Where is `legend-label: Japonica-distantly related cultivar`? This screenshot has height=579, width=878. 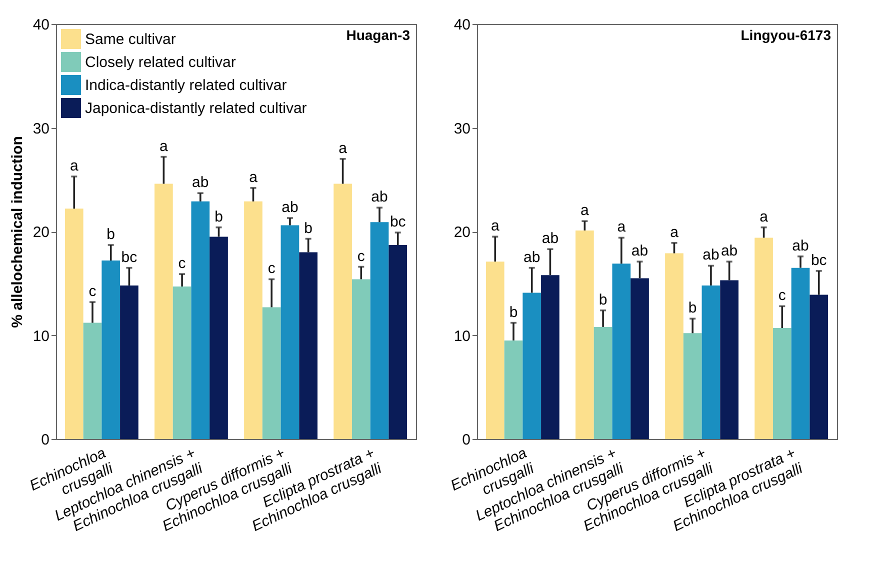
legend-label: Japonica-distantly related cultivar is located at coordinates (196, 108).